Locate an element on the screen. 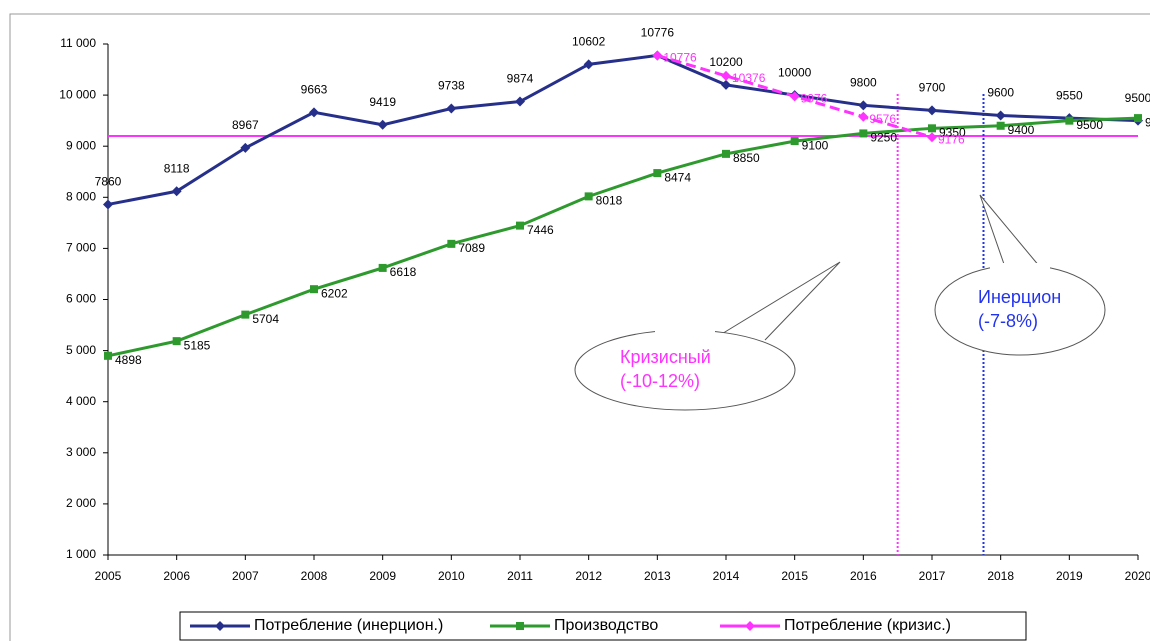 The image size is (1150, 641). y-tick-label: 4 000 is located at coordinates (81, 401).